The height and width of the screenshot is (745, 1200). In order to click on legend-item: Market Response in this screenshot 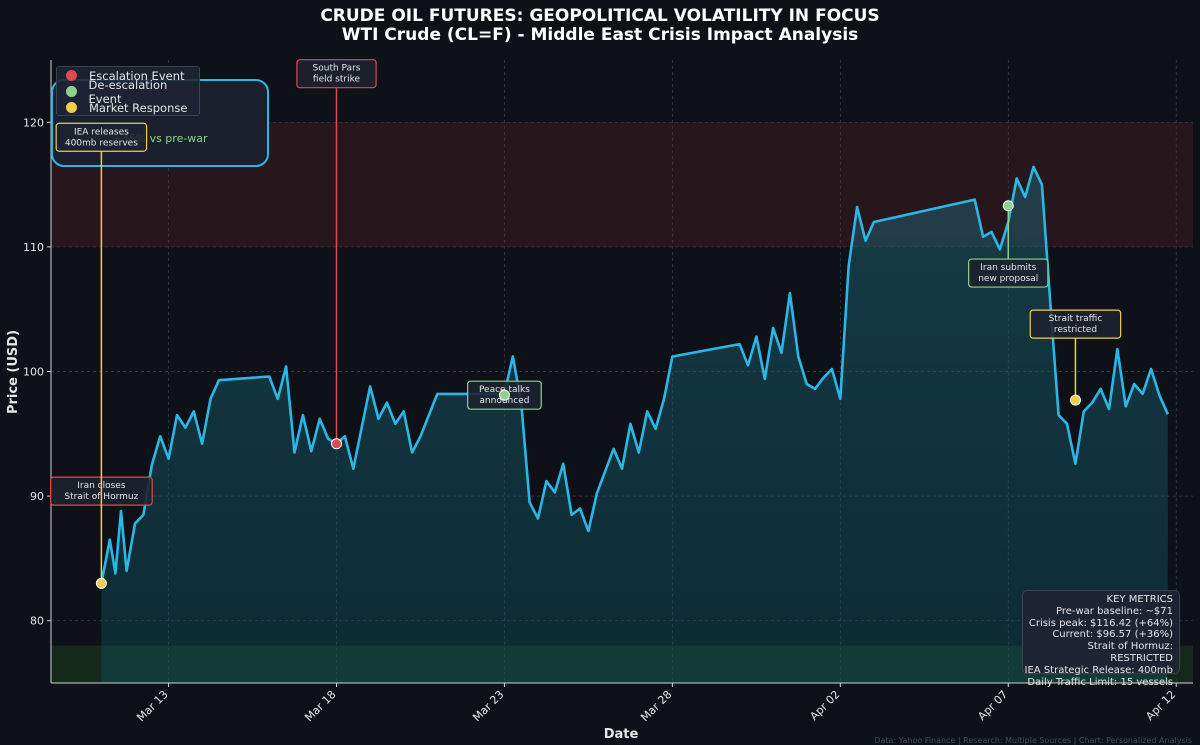, I will do `click(128, 107)`.